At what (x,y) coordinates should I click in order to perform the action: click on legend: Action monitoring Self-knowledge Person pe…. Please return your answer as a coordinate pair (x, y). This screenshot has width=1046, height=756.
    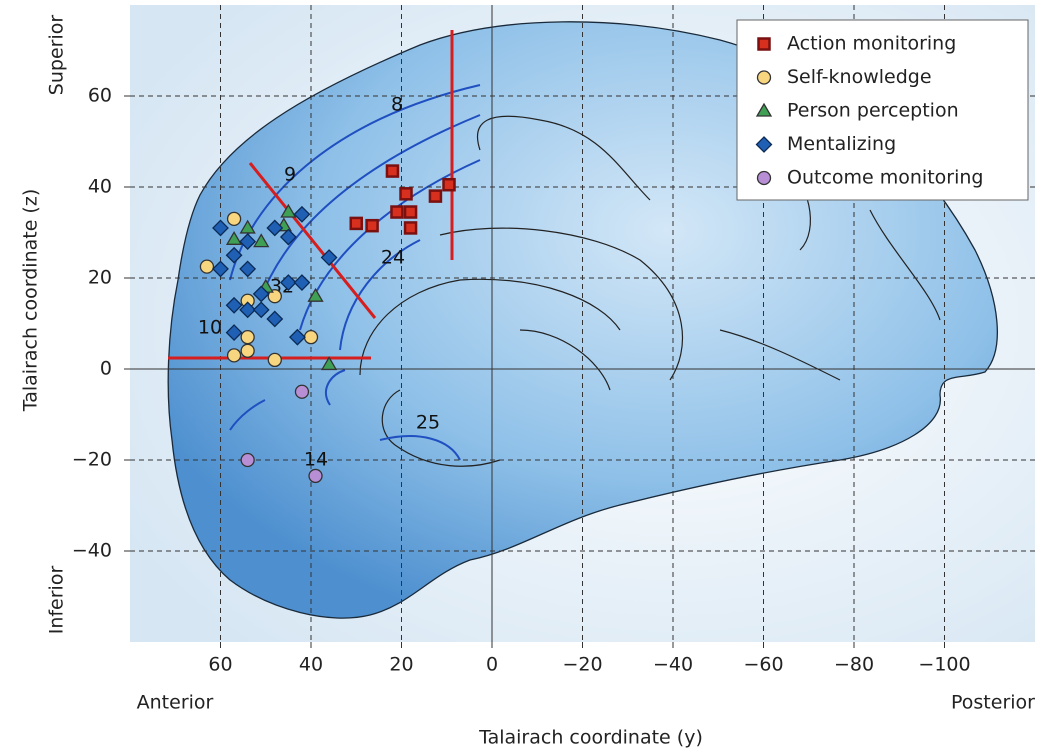
    Looking at the image, I should click on (882, 110).